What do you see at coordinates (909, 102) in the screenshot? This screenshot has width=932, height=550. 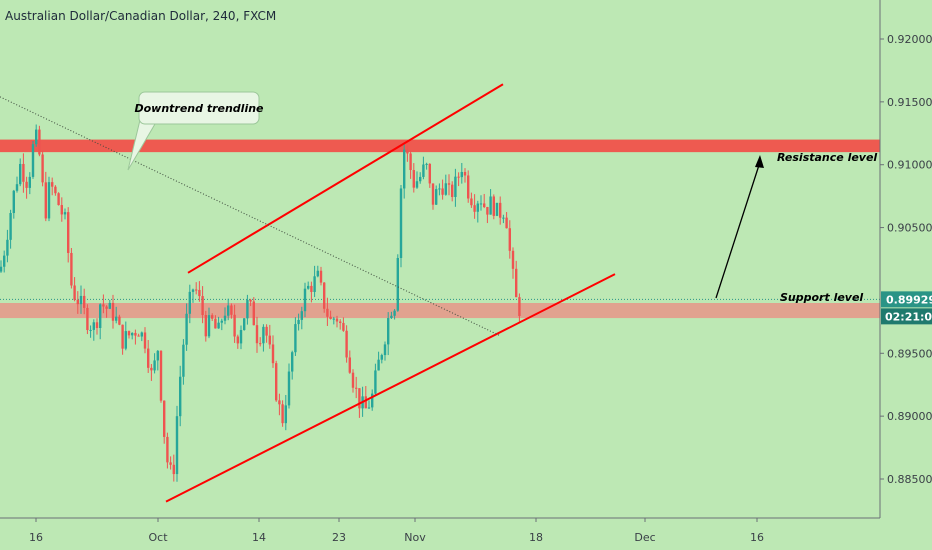 I see `y-tick-label: 0.91500` at bounding box center [909, 102].